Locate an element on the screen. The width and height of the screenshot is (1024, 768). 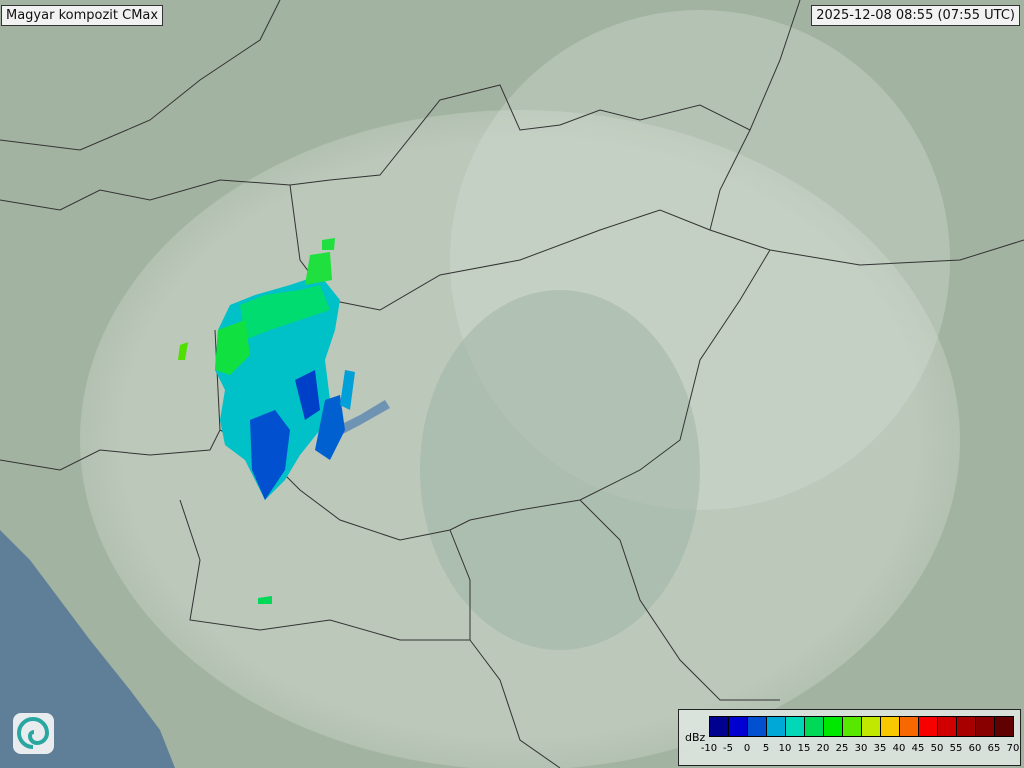
legend-swatches is located at coordinates (861, 726).